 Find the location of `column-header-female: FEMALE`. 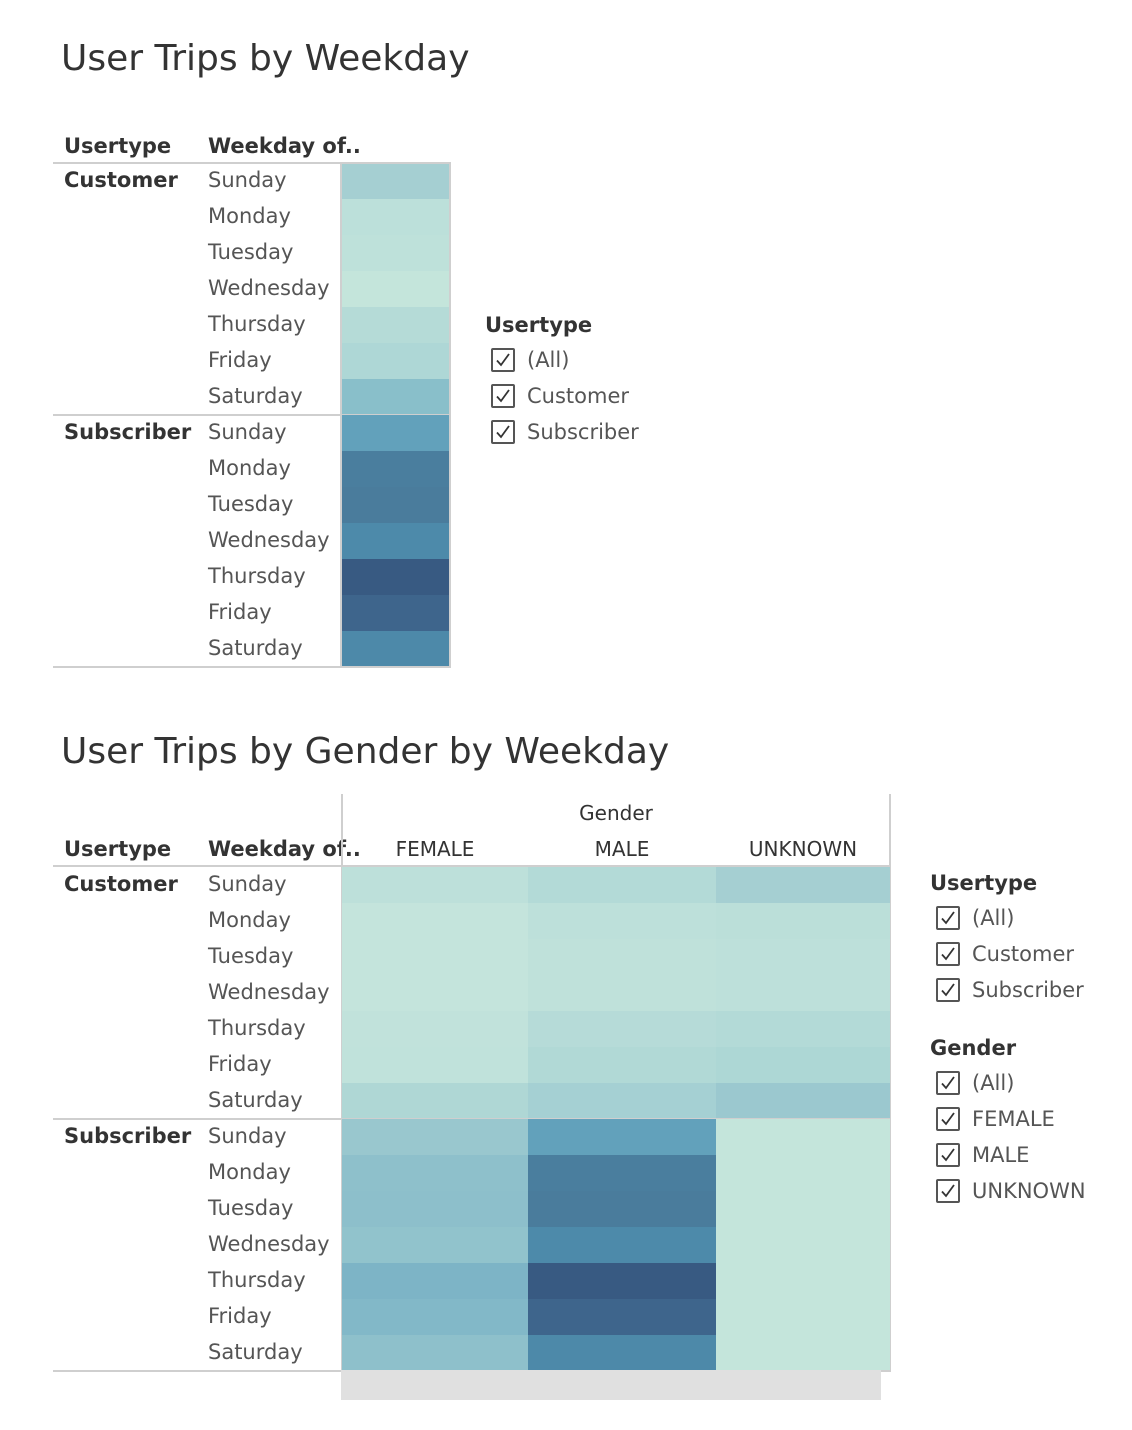

column-header-female: FEMALE is located at coordinates (435, 849).